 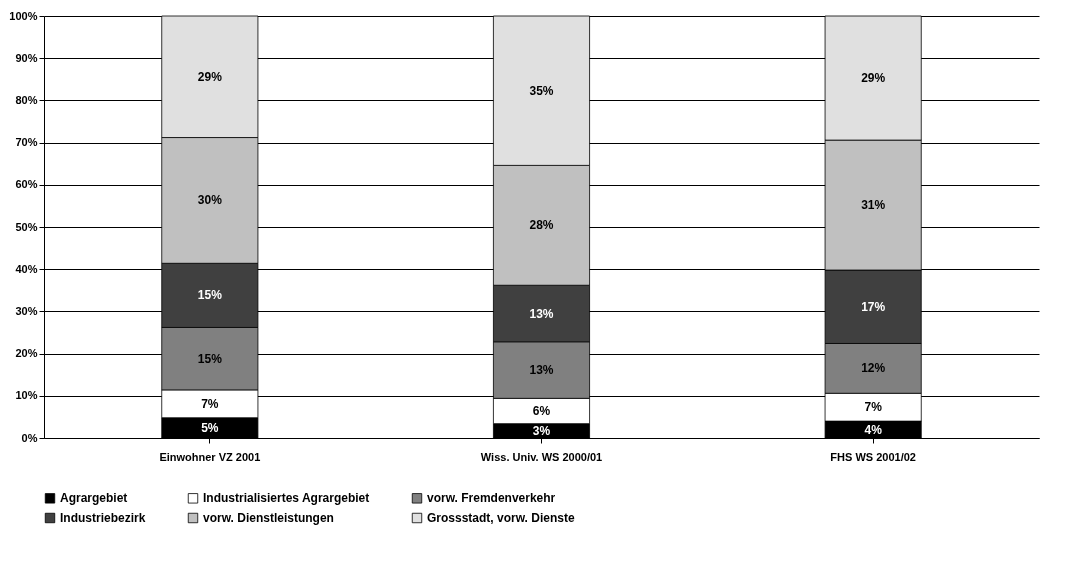 I want to click on x-tick-label: Wiss. Univ. WS 2000/01, so click(x=541, y=456).